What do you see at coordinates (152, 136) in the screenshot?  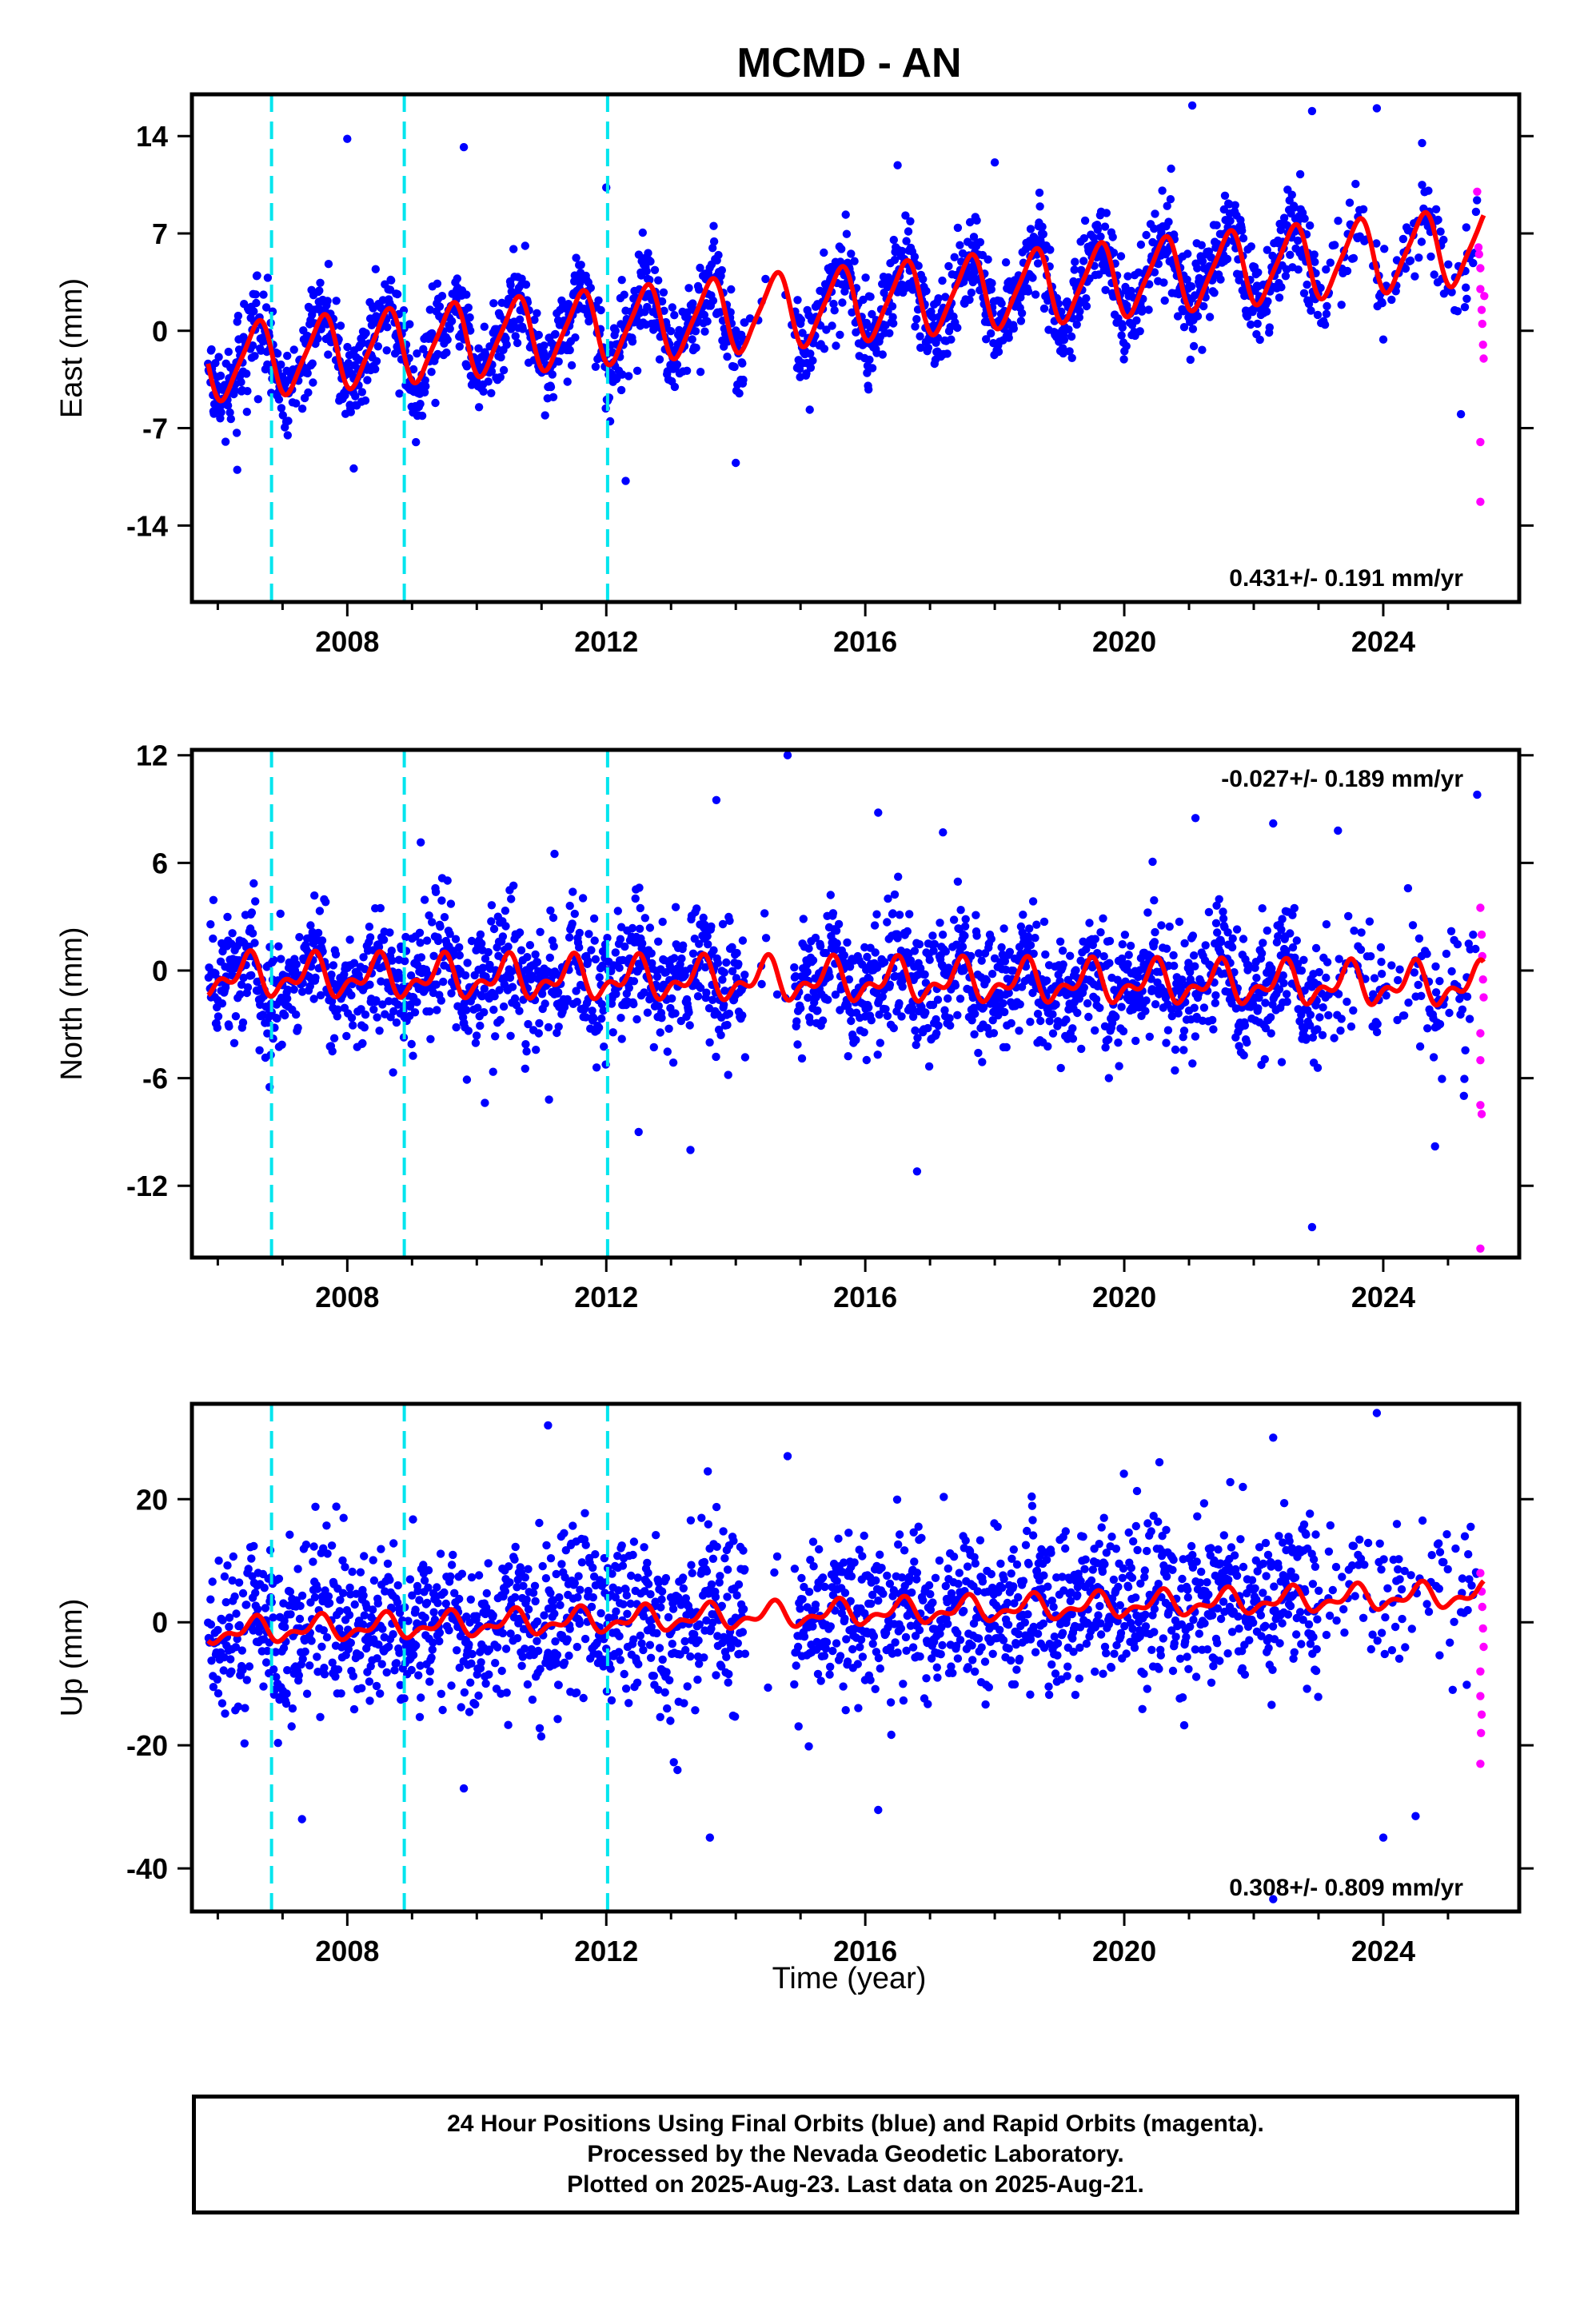 I see `y-tick-label: 14` at bounding box center [152, 136].